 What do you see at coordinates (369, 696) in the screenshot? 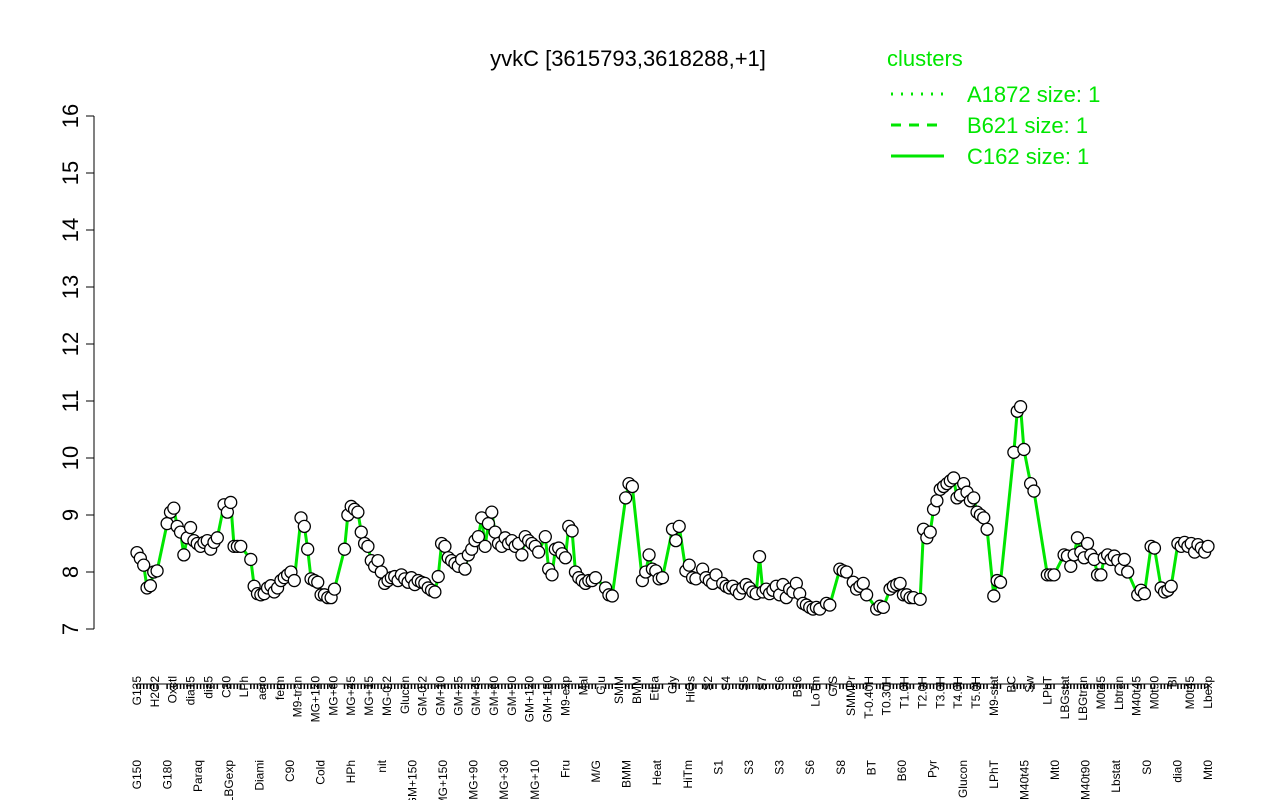
I see `x-tick-label: MG+15` at bounding box center [369, 696].